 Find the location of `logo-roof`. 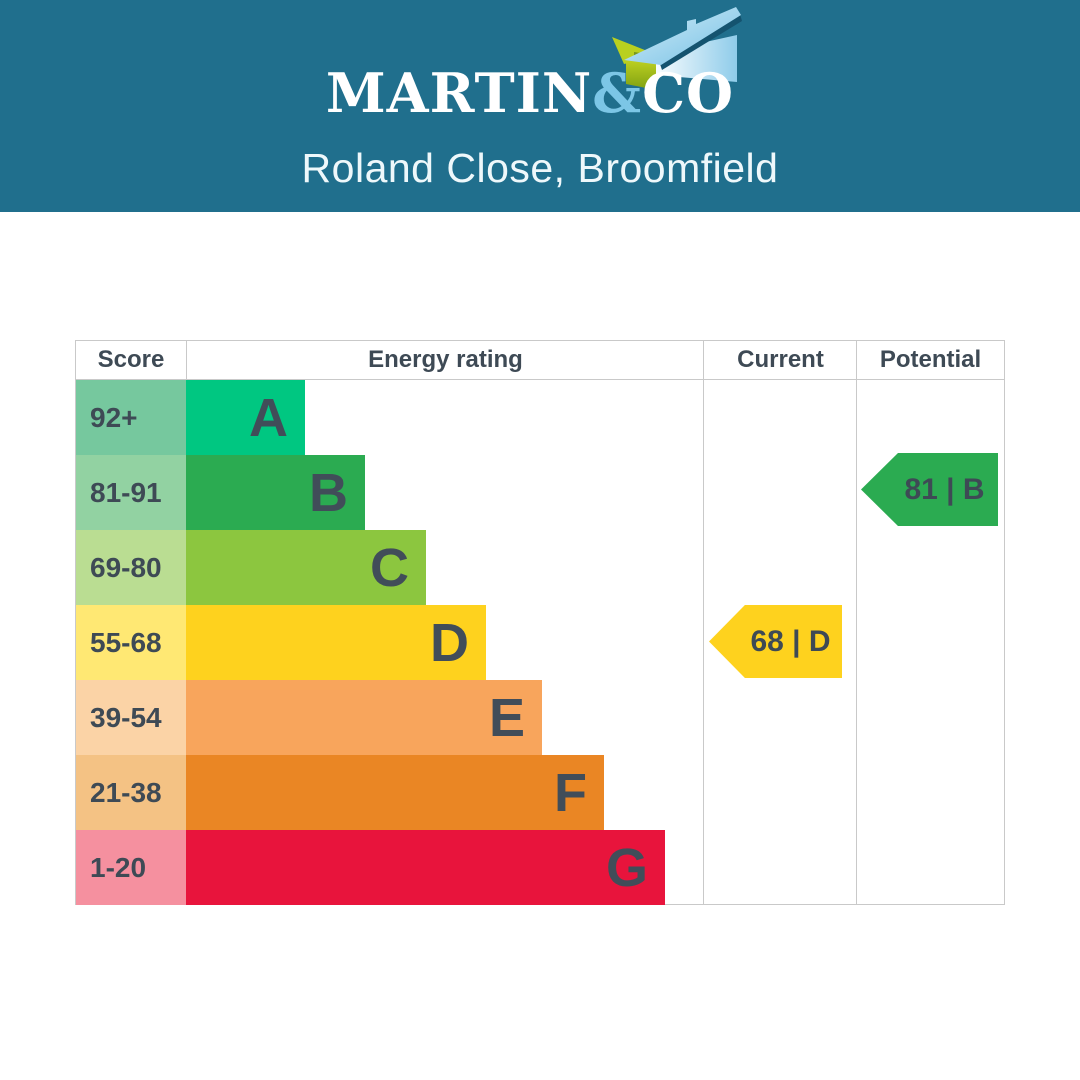

logo-roof is located at coordinates (682, 36).